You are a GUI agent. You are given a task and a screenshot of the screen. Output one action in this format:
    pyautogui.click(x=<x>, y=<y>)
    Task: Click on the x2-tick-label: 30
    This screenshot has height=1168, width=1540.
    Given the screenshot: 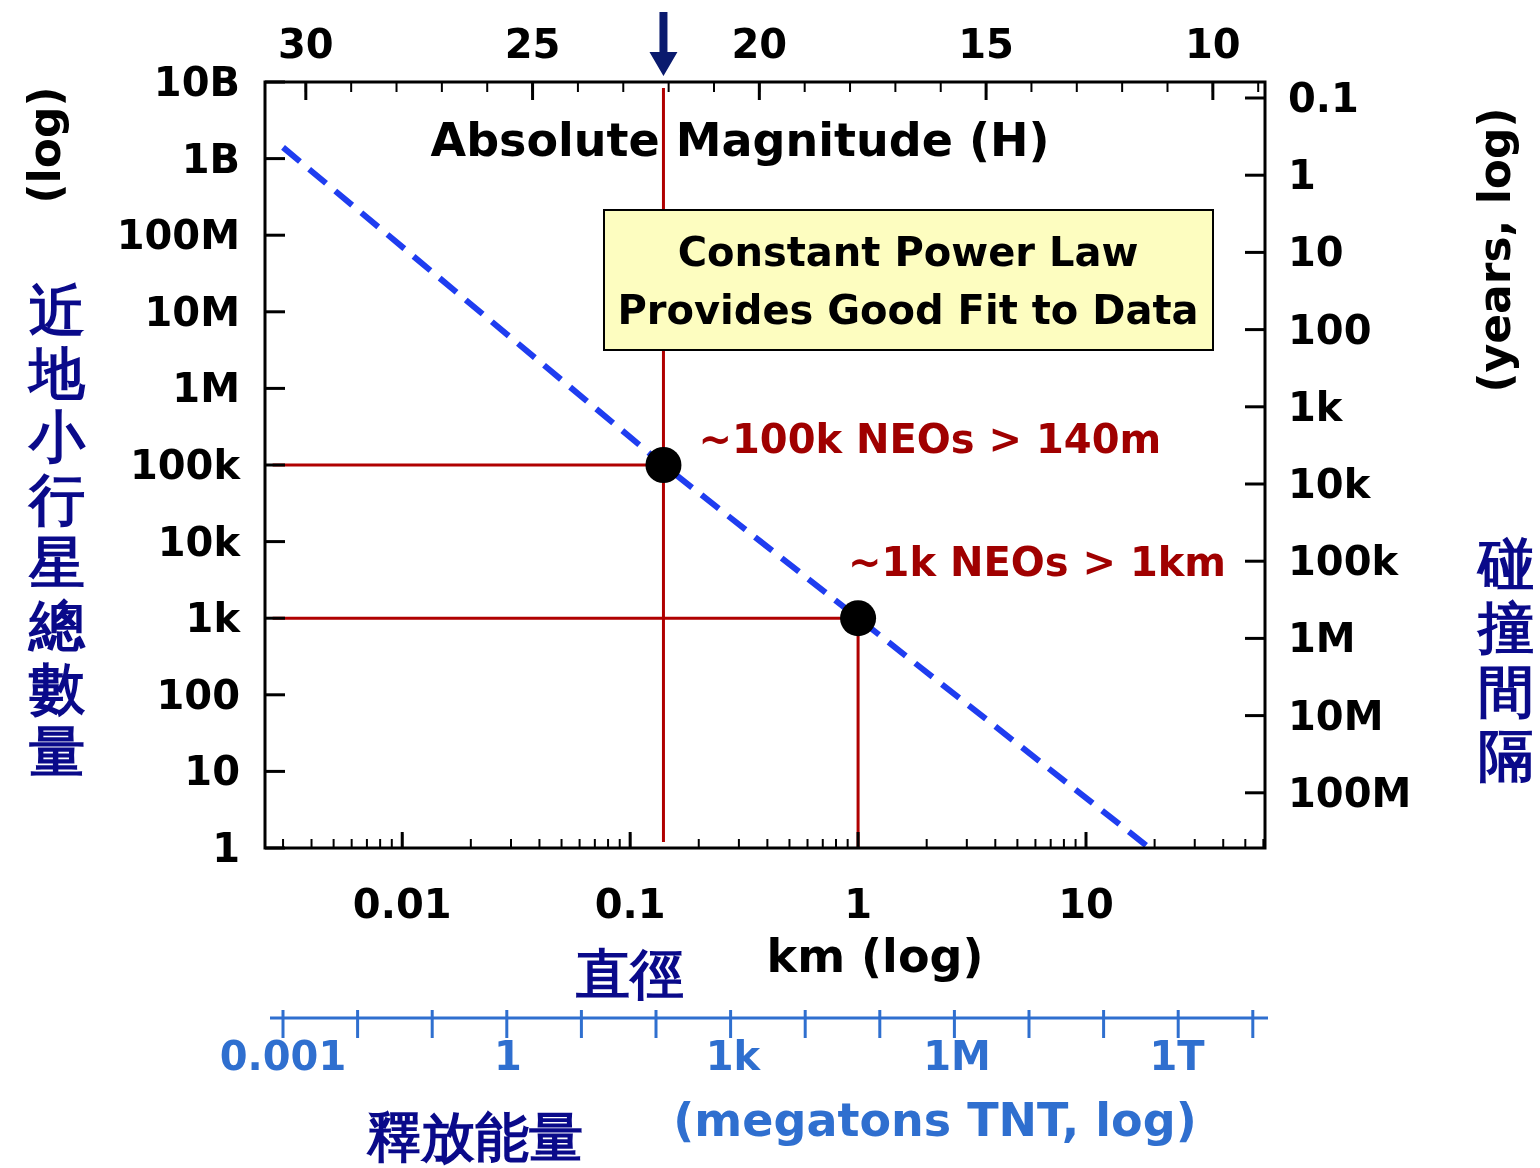 What is the action you would take?
    pyautogui.click(x=305, y=44)
    